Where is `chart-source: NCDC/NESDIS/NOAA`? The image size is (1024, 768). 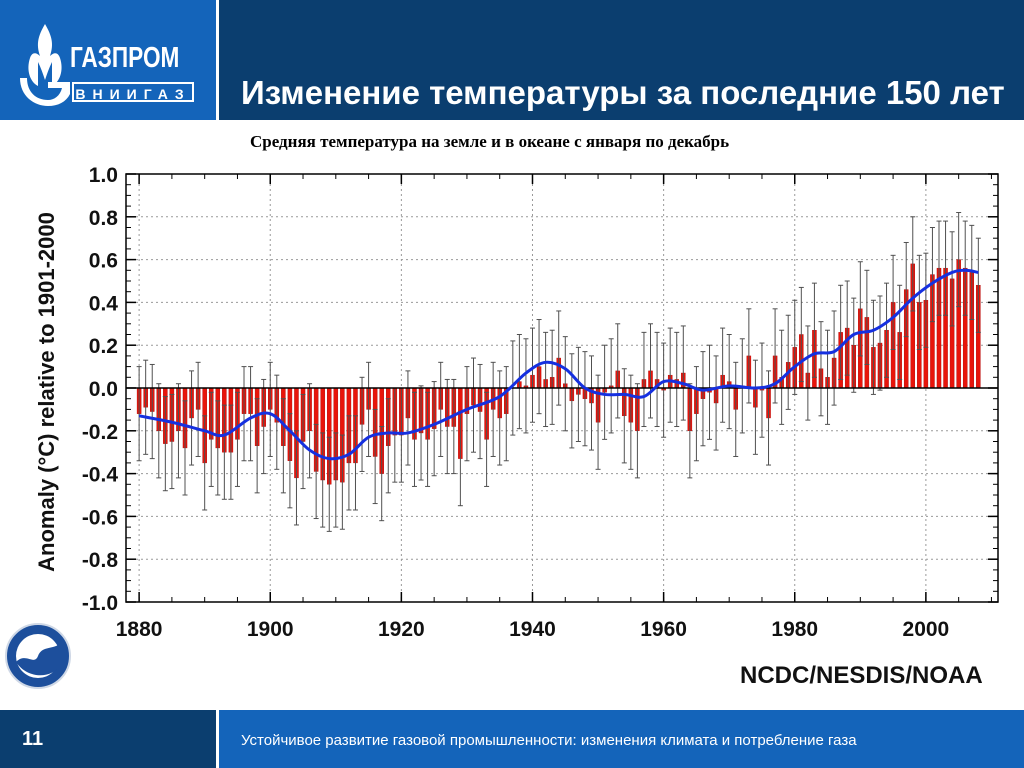 chart-source: NCDC/NESDIS/NOAA is located at coordinates (861, 675).